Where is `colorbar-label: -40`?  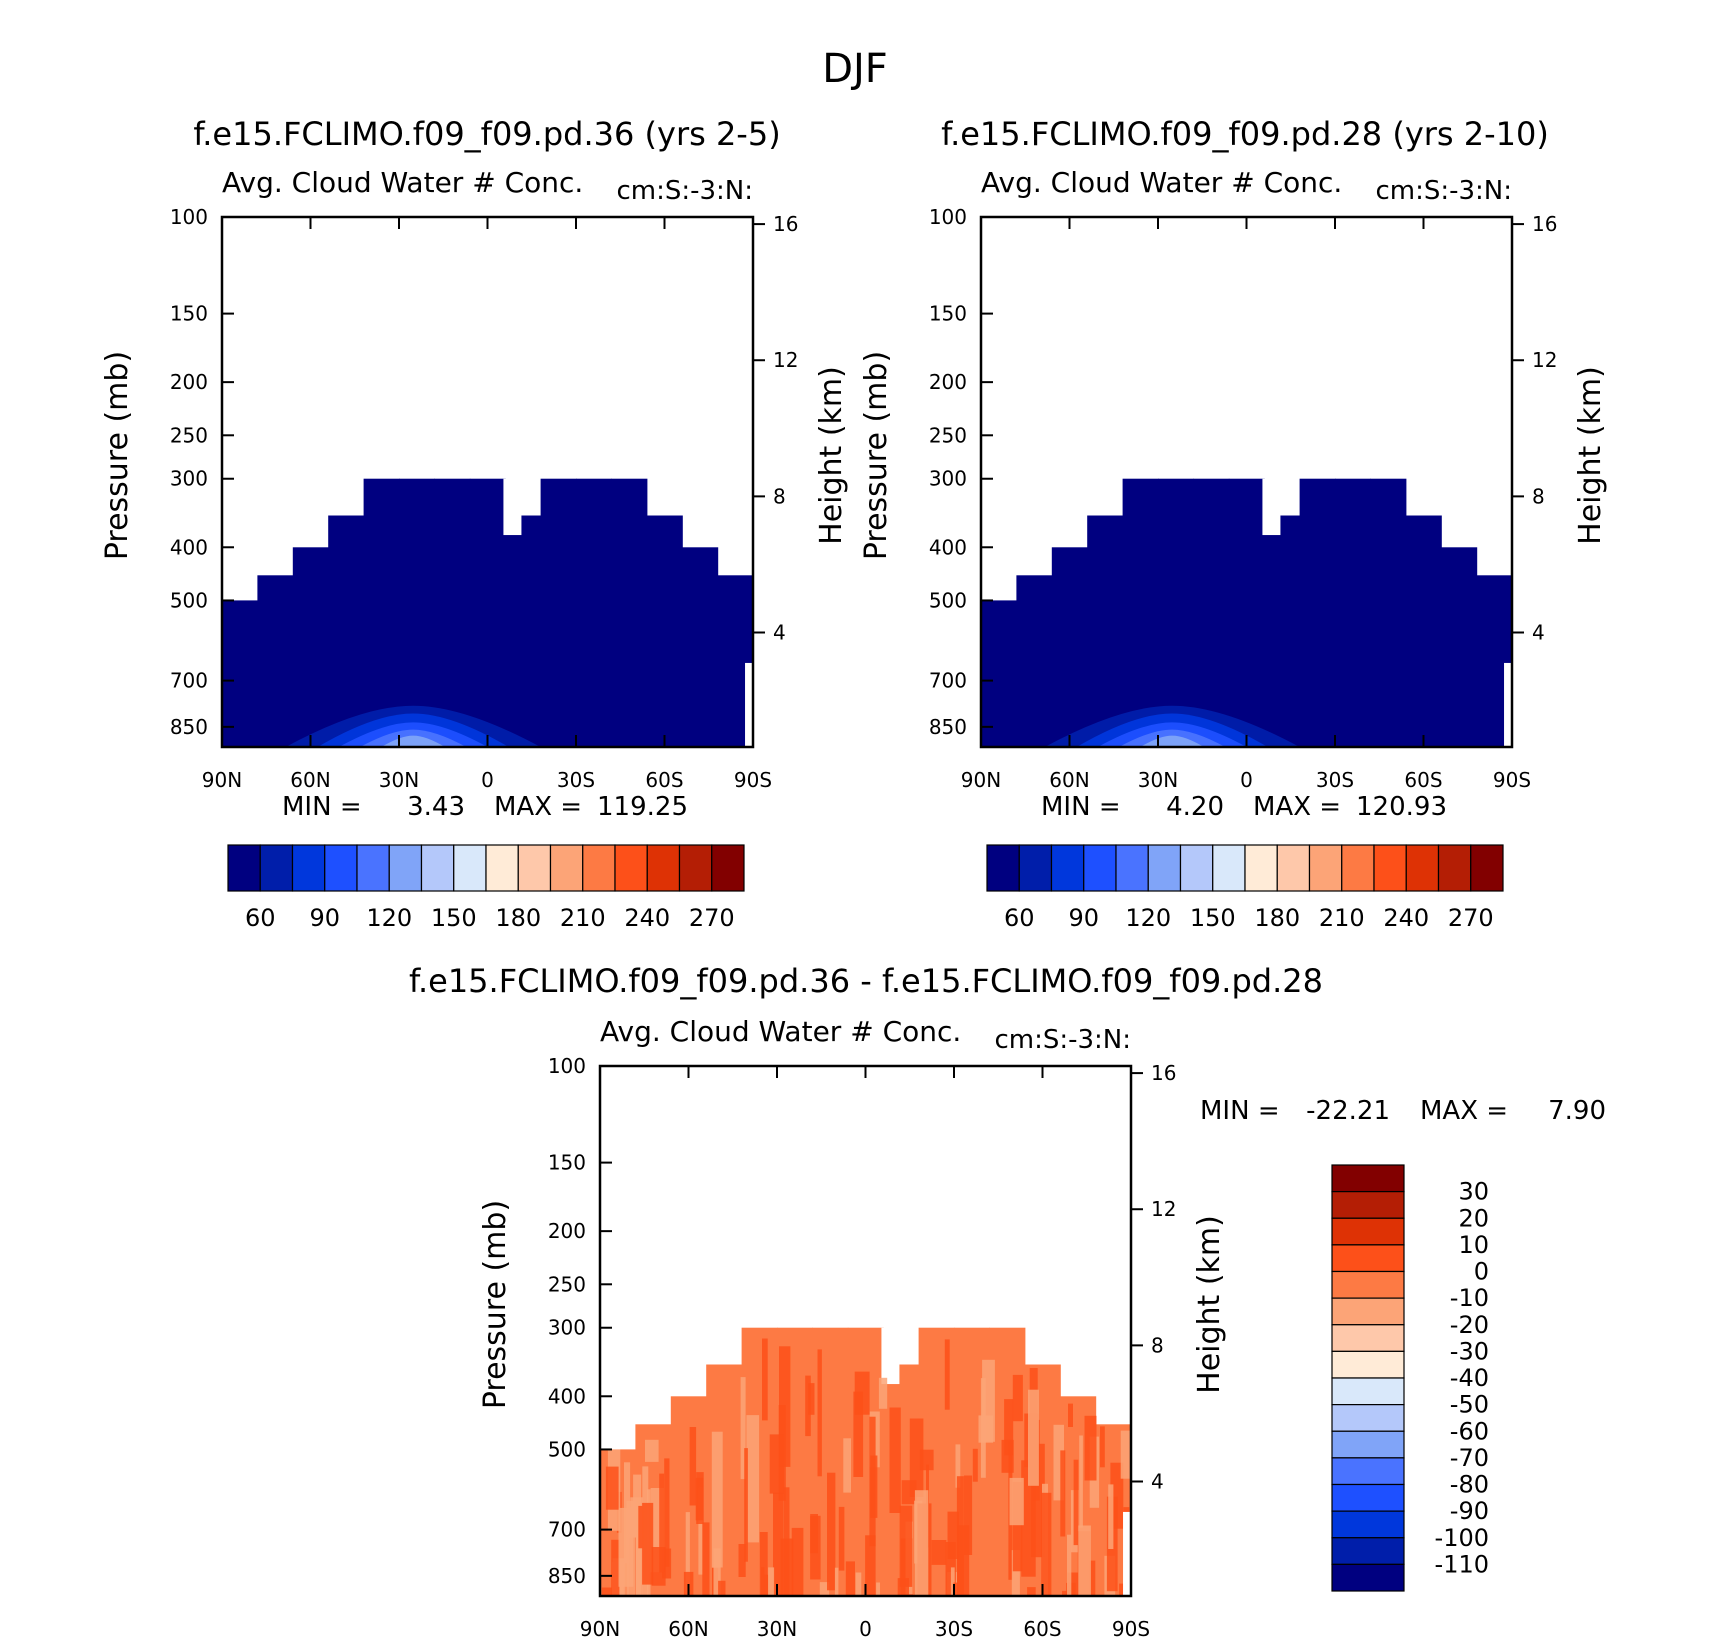 colorbar-label: -40 is located at coordinates (1469, 1378).